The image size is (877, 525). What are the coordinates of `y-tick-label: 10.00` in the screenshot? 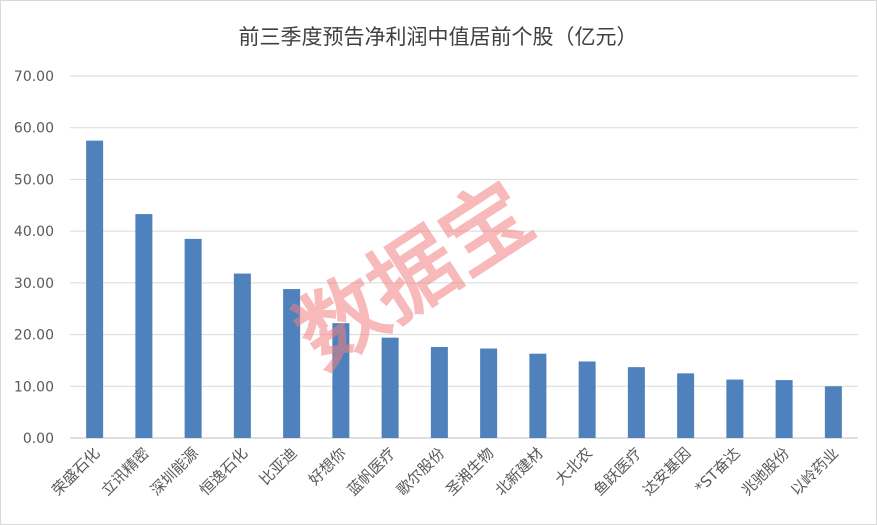 It's located at (34, 387).